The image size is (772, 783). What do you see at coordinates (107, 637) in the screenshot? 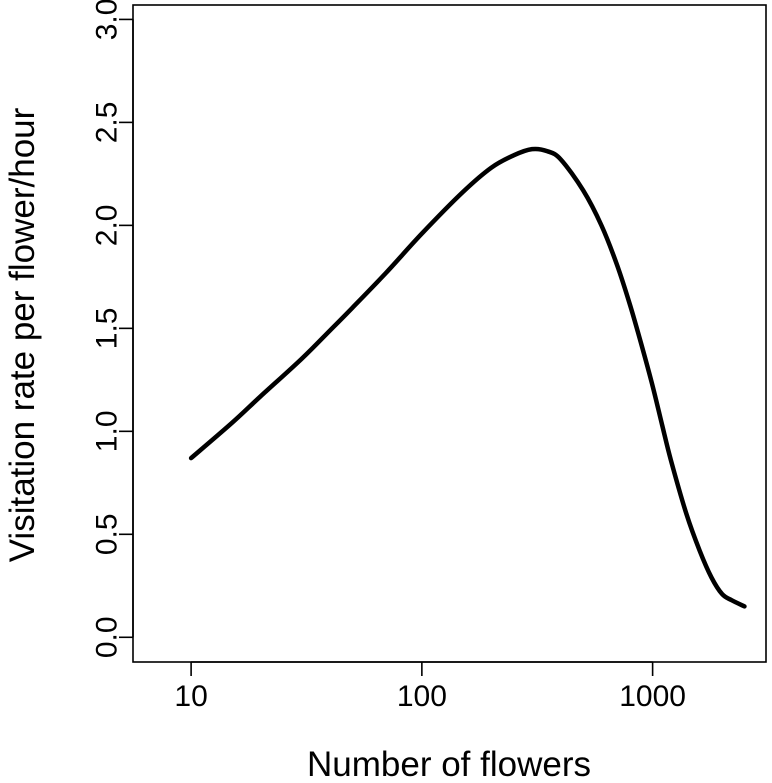
I see `y-tick-label: 0.0` at bounding box center [107, 637].